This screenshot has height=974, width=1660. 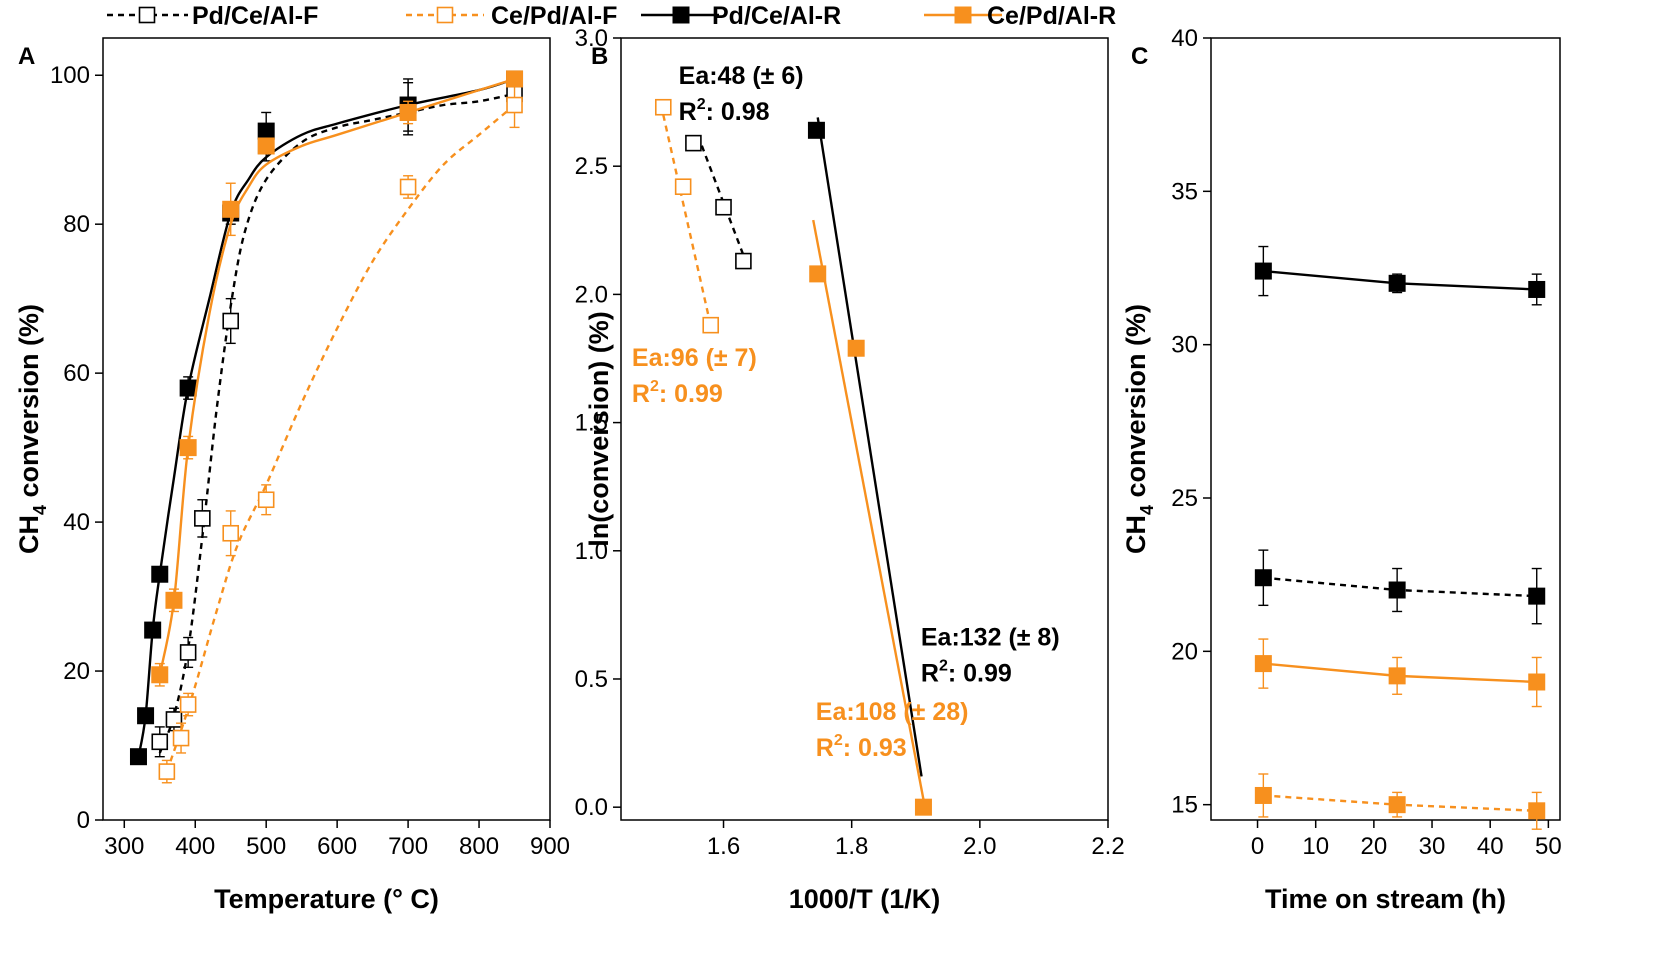 I want to click on annotation-ea-value: Ea:132, so click(x=965, y=638).